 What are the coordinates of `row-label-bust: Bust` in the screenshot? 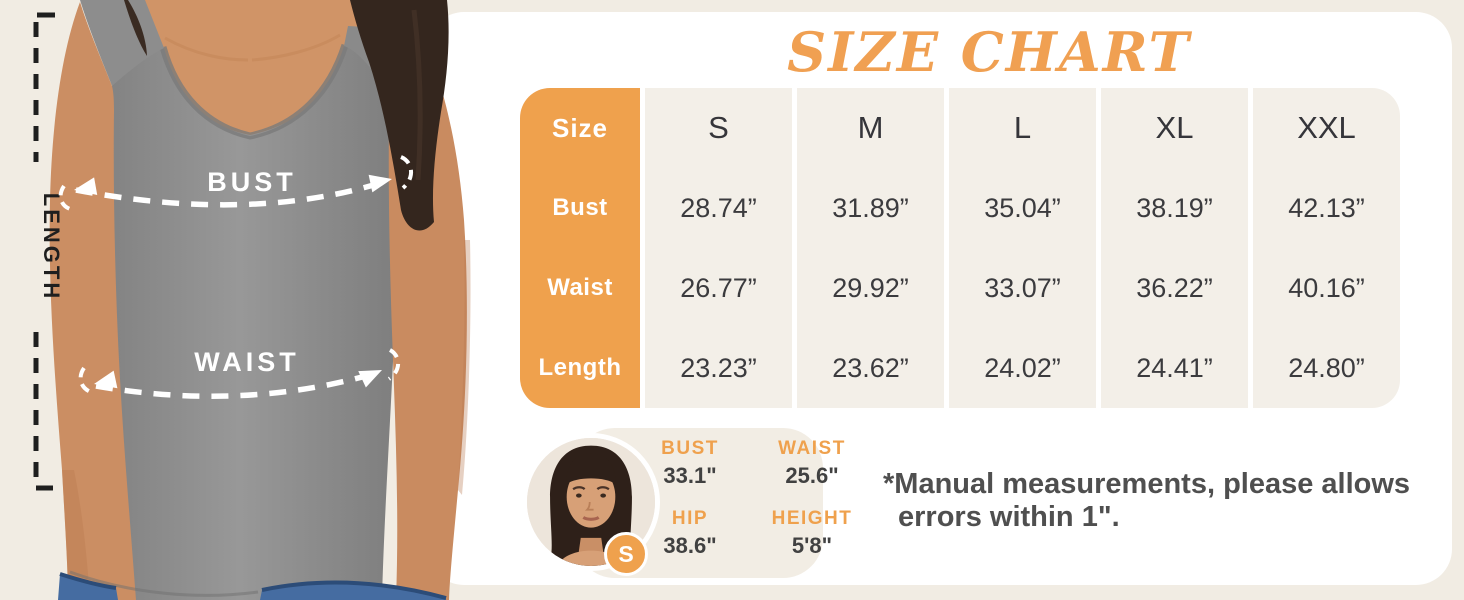 It's located at (580, 207).